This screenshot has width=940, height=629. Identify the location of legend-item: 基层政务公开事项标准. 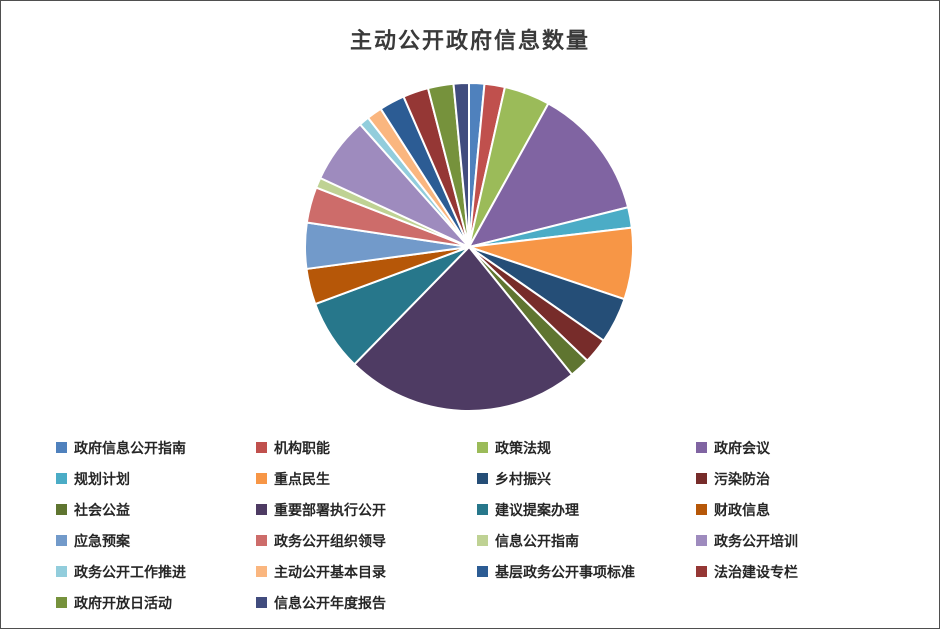
(586, 571).